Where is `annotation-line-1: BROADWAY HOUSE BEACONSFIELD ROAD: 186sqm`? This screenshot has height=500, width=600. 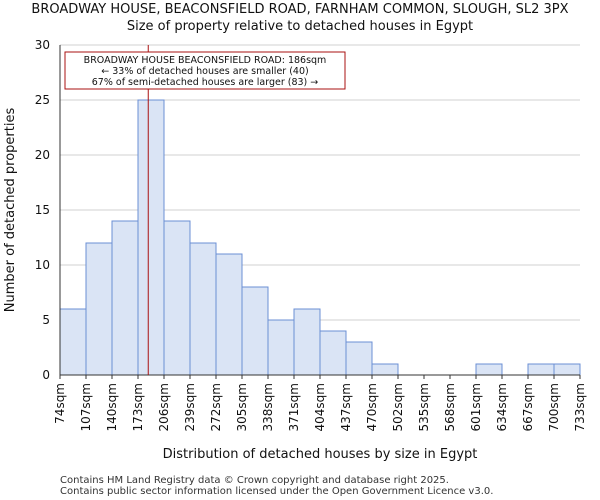
annotation-line-1: BROADWAY HOUSE BEACONSFIELD ROAD: 186sqm is located at coordinates (205, 60).